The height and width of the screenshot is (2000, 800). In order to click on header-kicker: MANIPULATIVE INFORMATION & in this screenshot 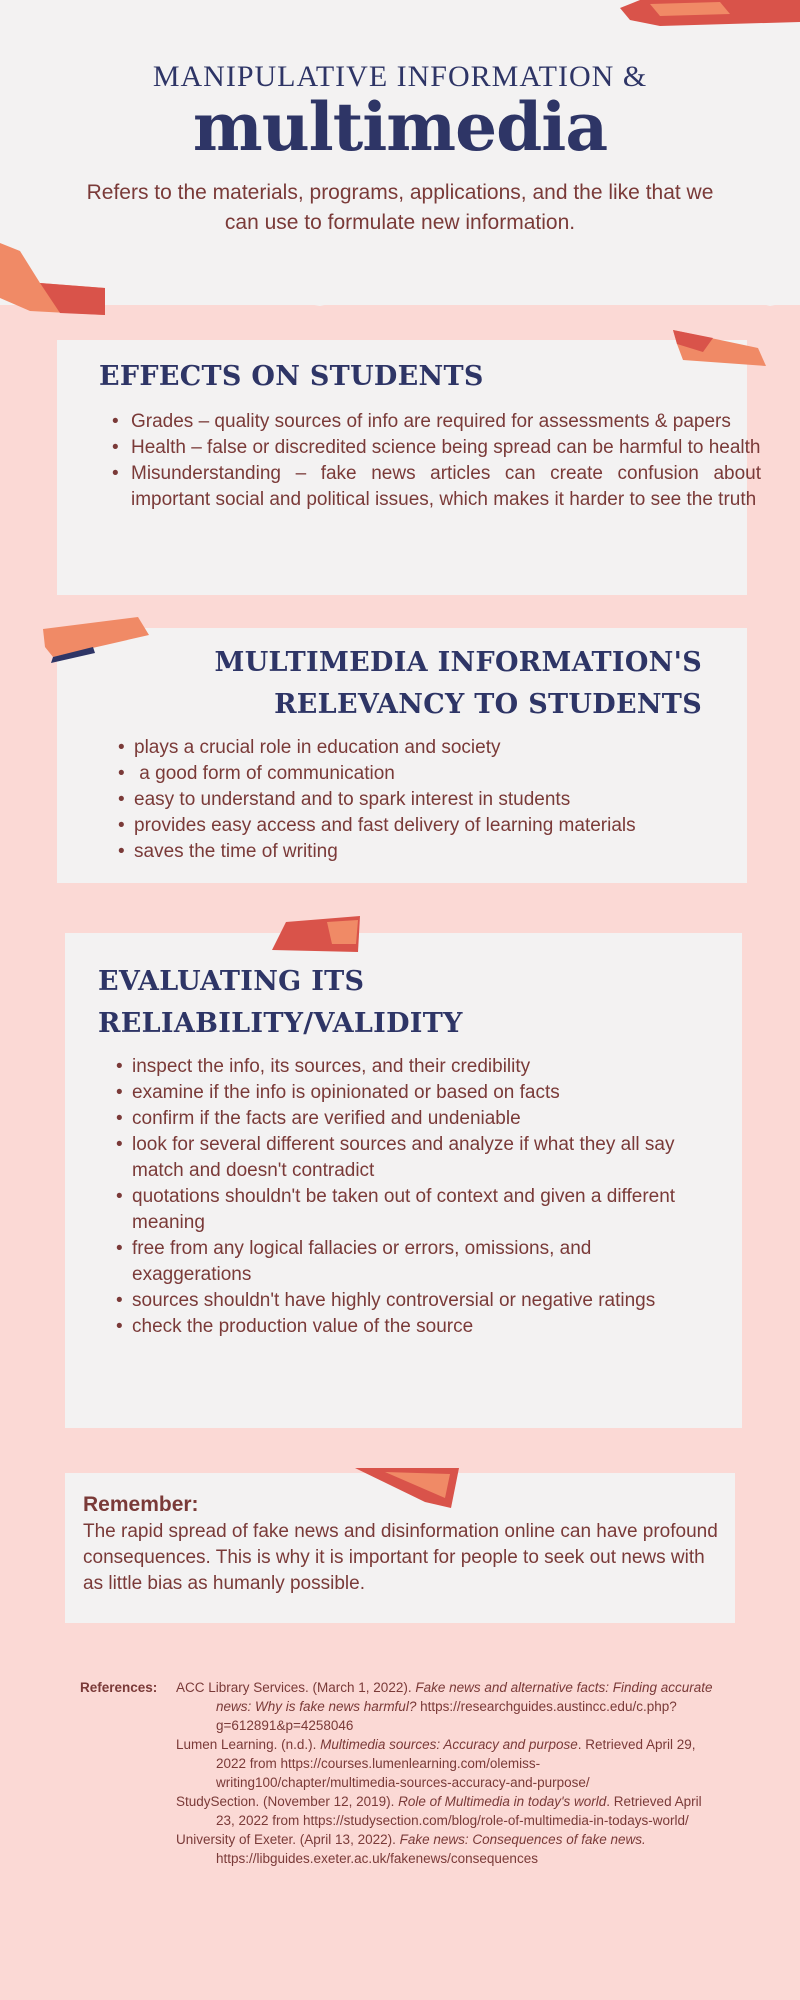, I will do `click(400, 76)`.